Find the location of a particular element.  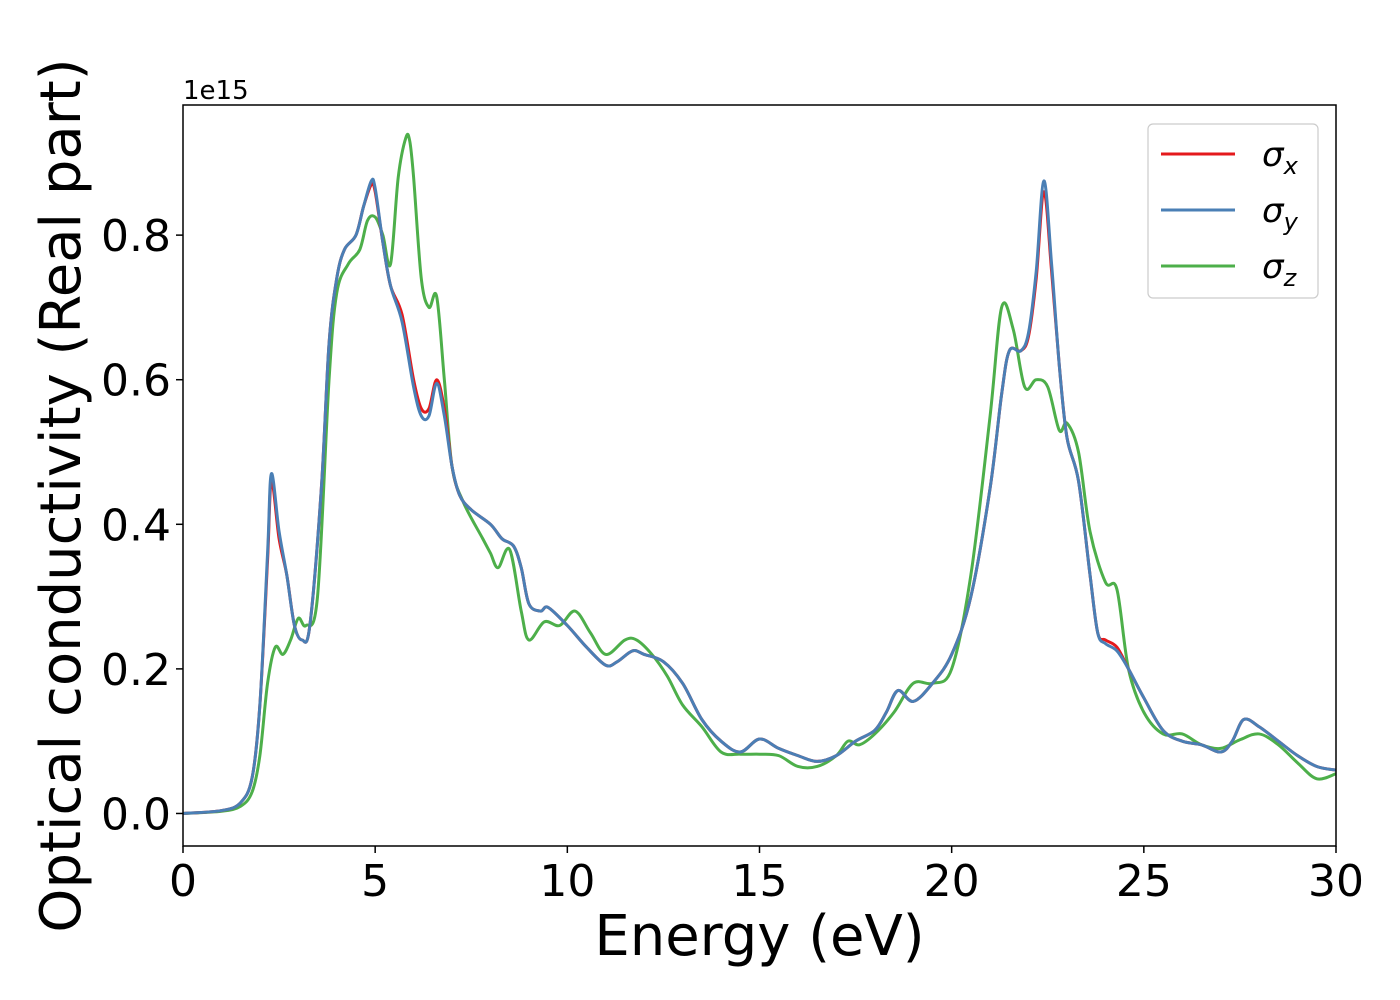

y-offset-label: 1e15 is located at coordinates (216, 91).